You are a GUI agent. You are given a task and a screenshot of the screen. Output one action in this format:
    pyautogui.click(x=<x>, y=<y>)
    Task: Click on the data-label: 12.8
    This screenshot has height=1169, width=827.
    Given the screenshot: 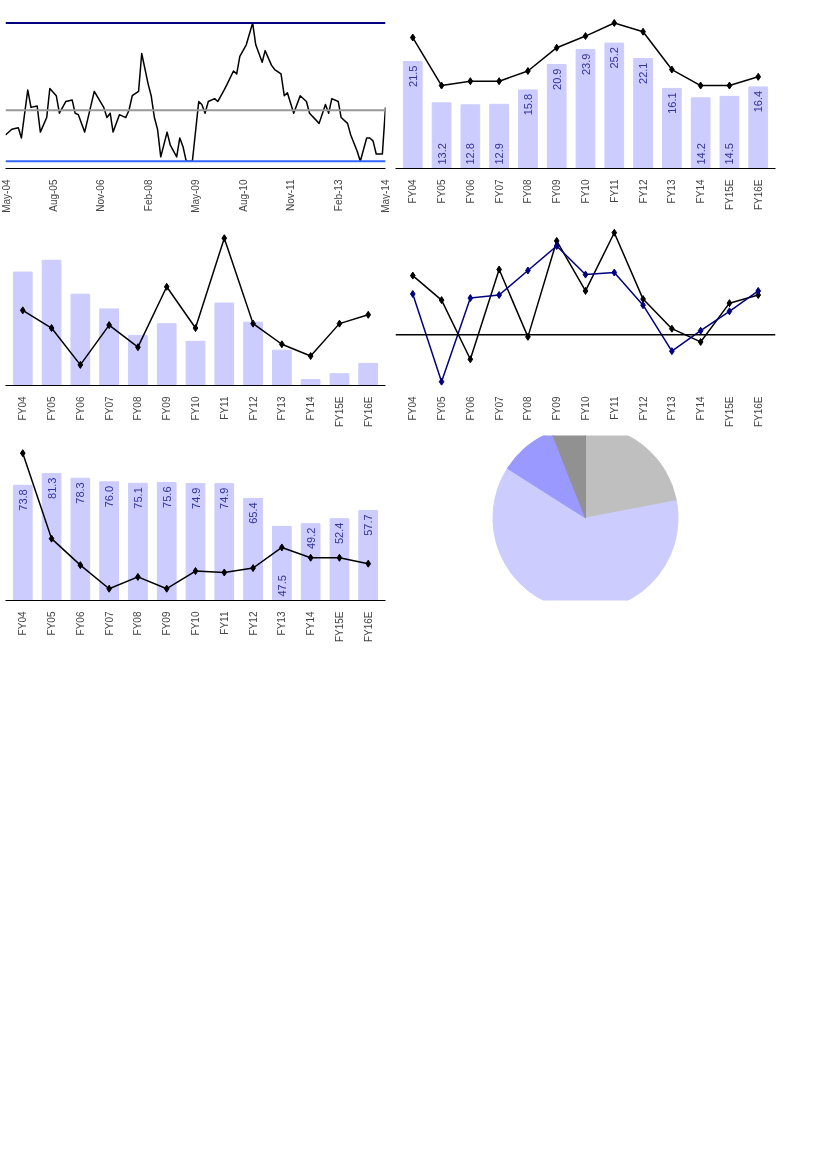 What is the action you would take?
    pyautogui.click(x=470, y=154)
    